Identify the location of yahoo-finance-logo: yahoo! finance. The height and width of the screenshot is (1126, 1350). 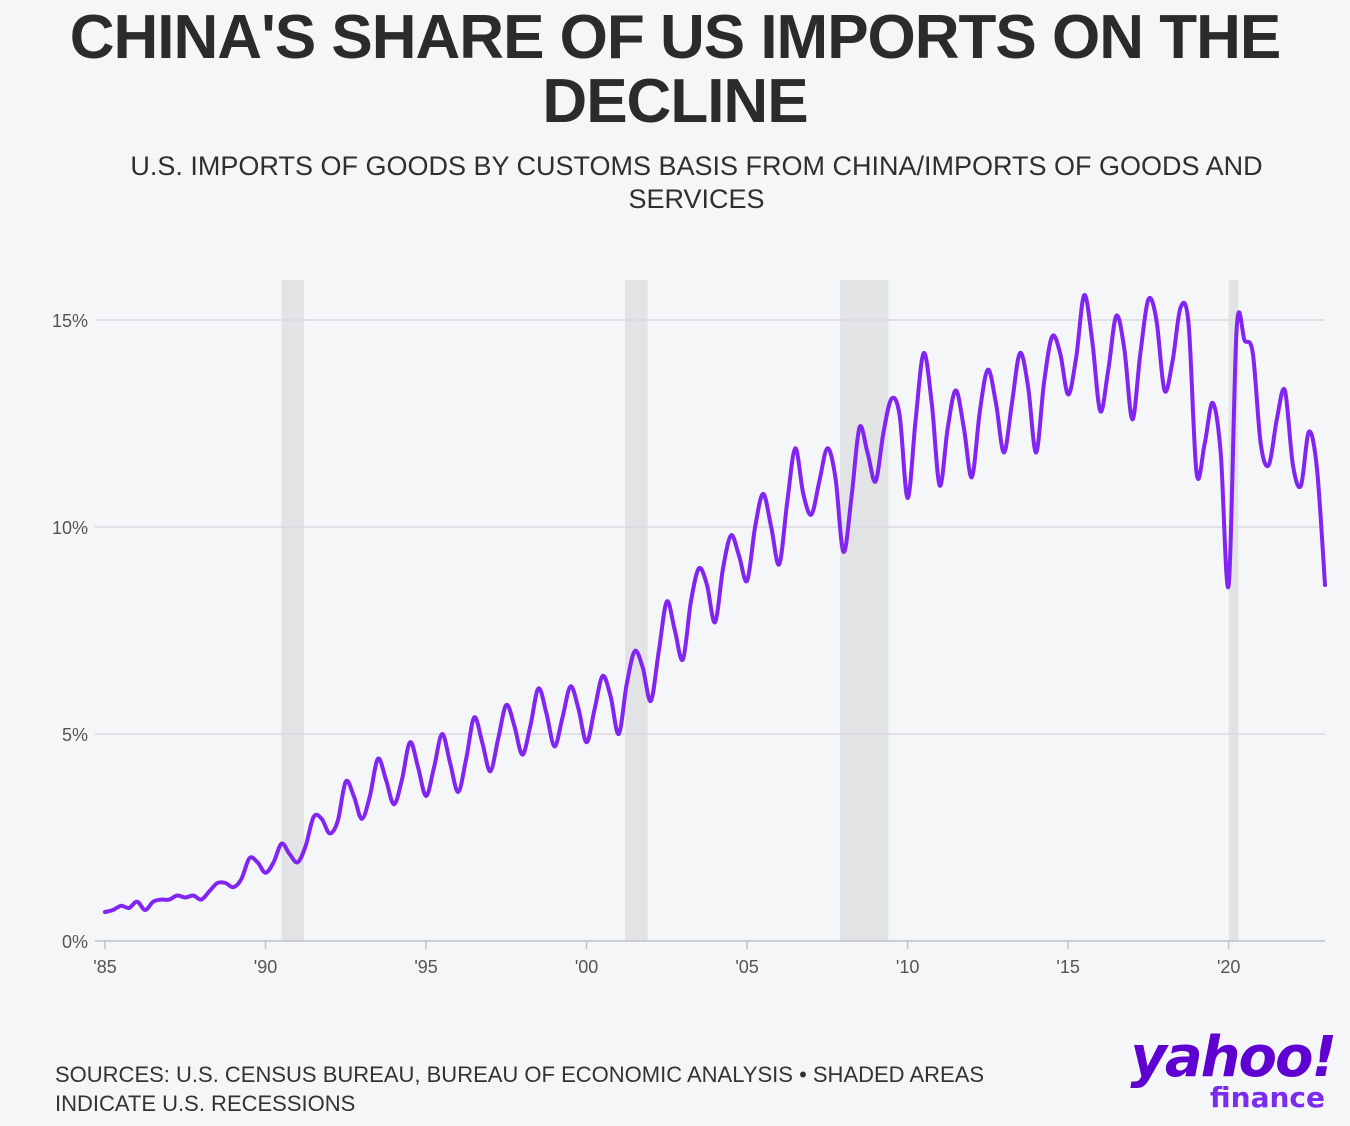
(1233, 1073).